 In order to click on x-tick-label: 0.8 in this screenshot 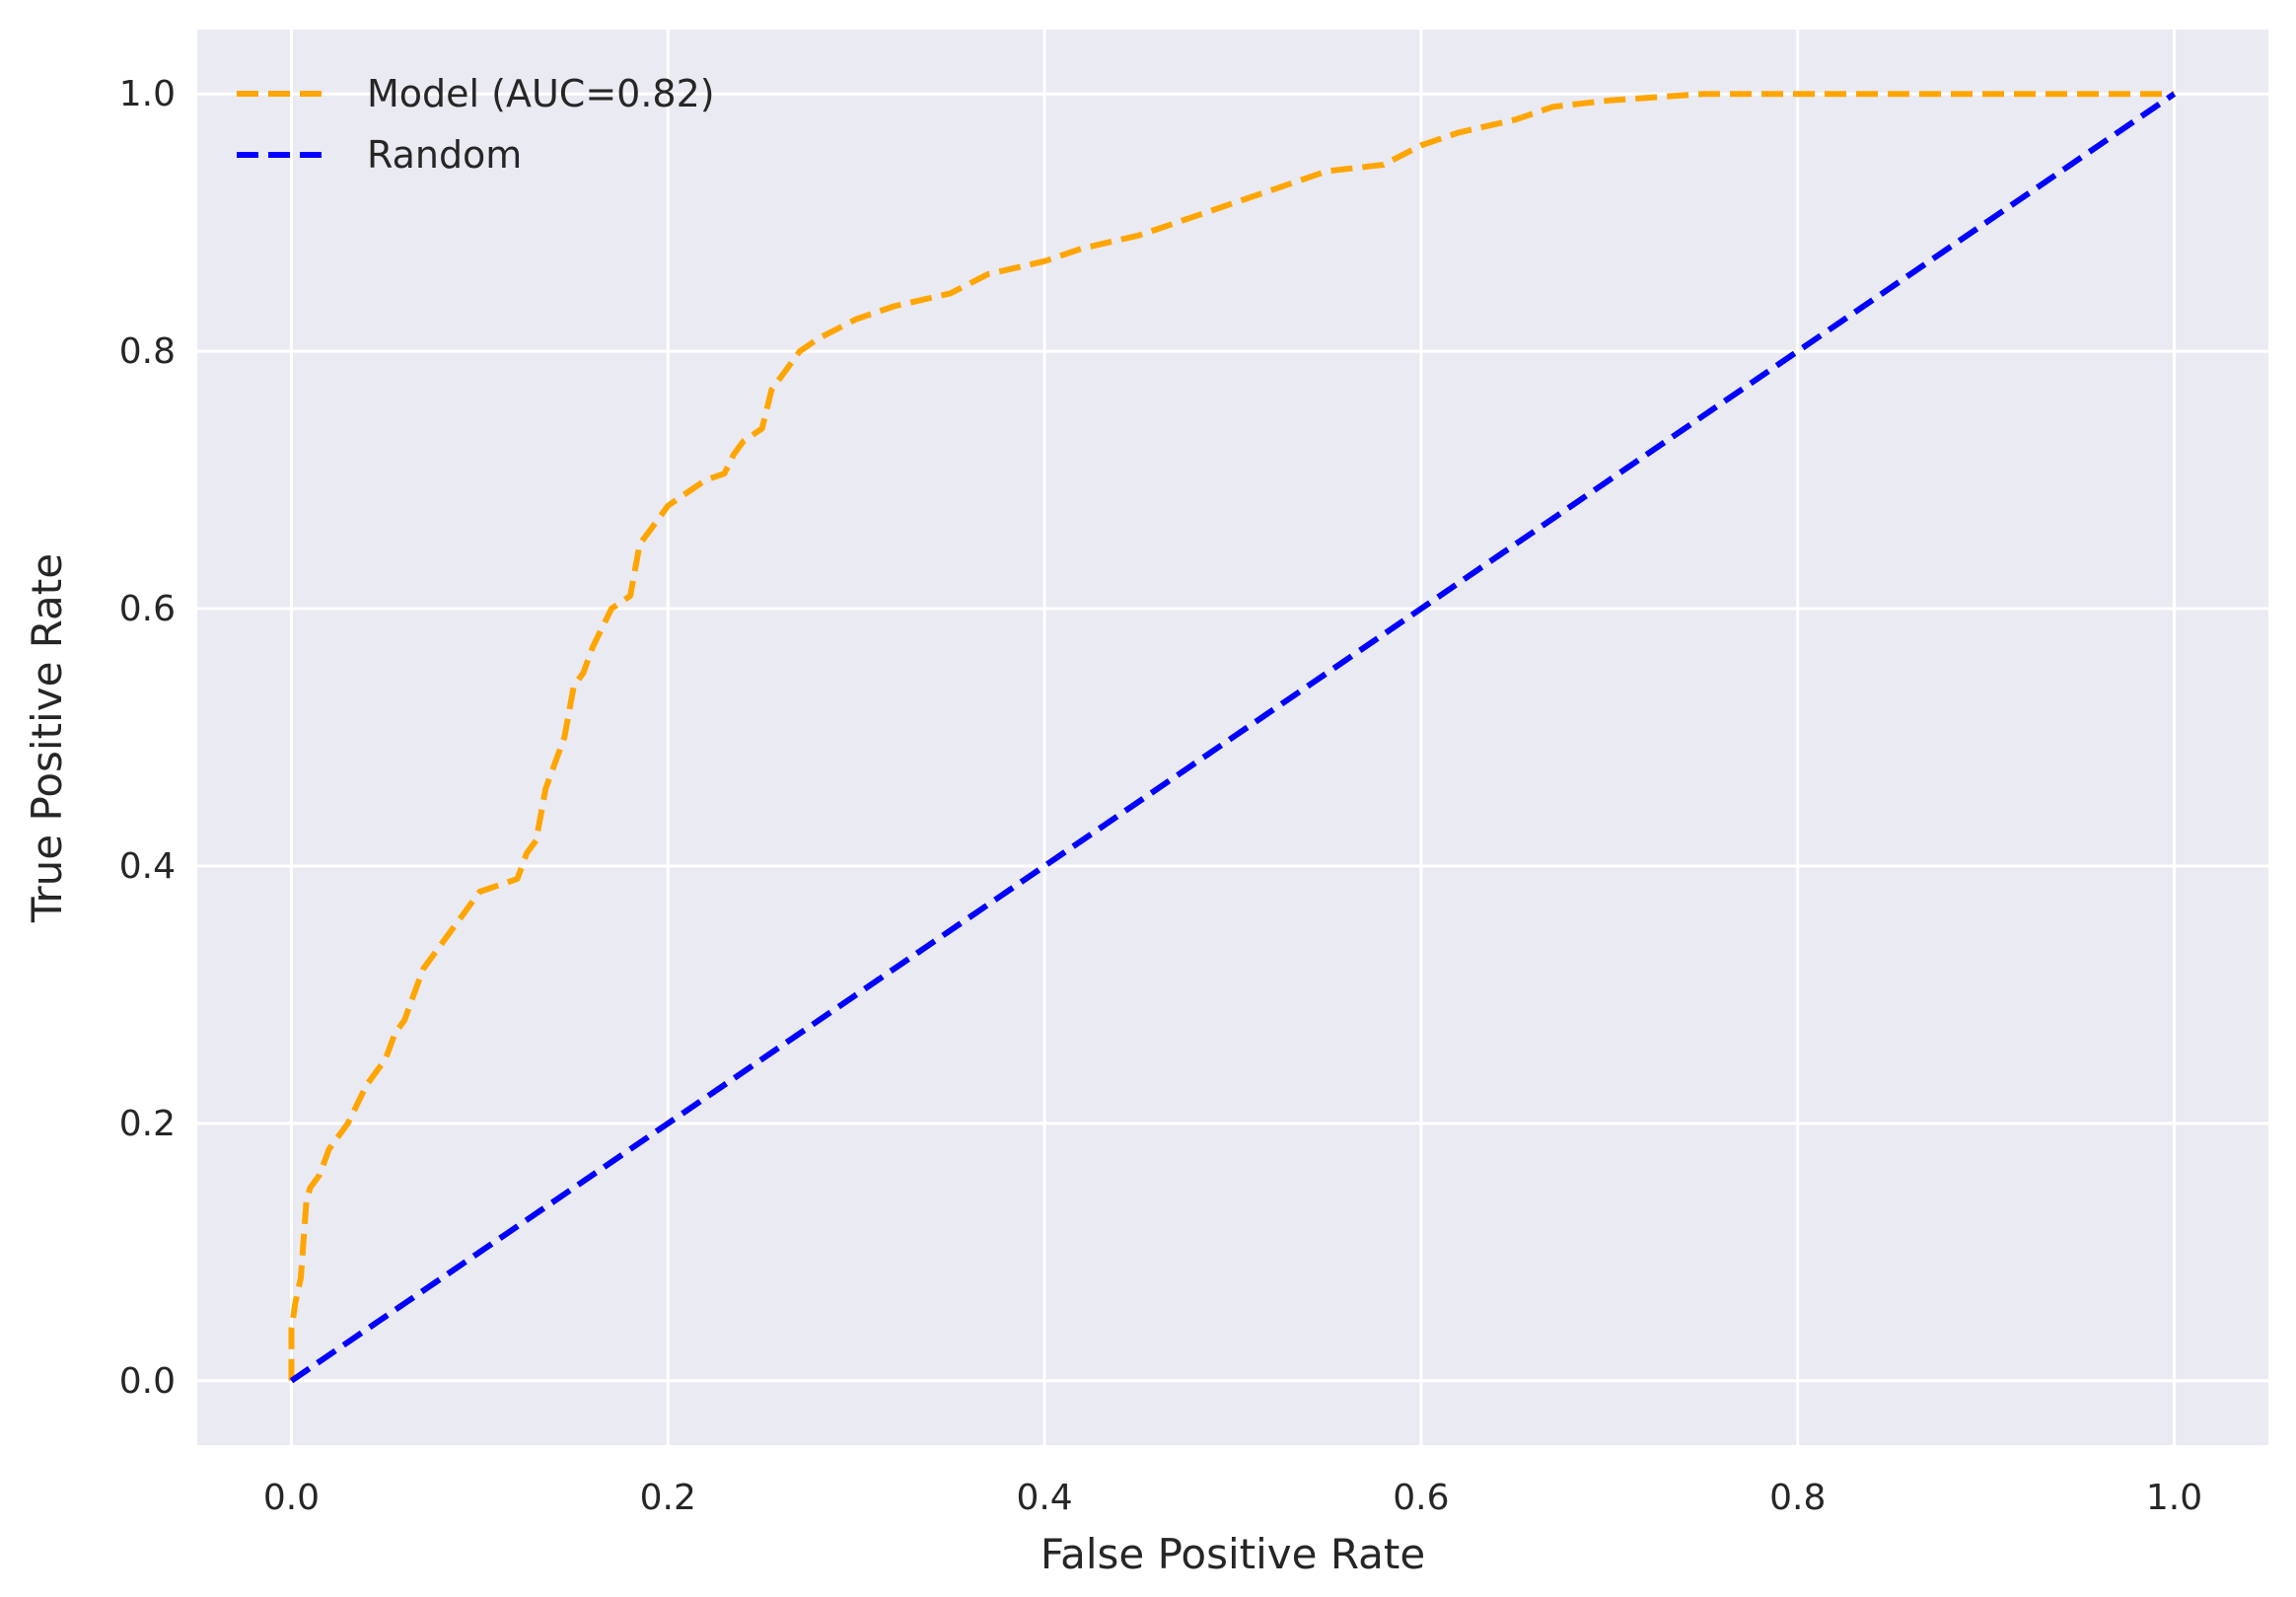, I will do `click(1798, 1498)`.